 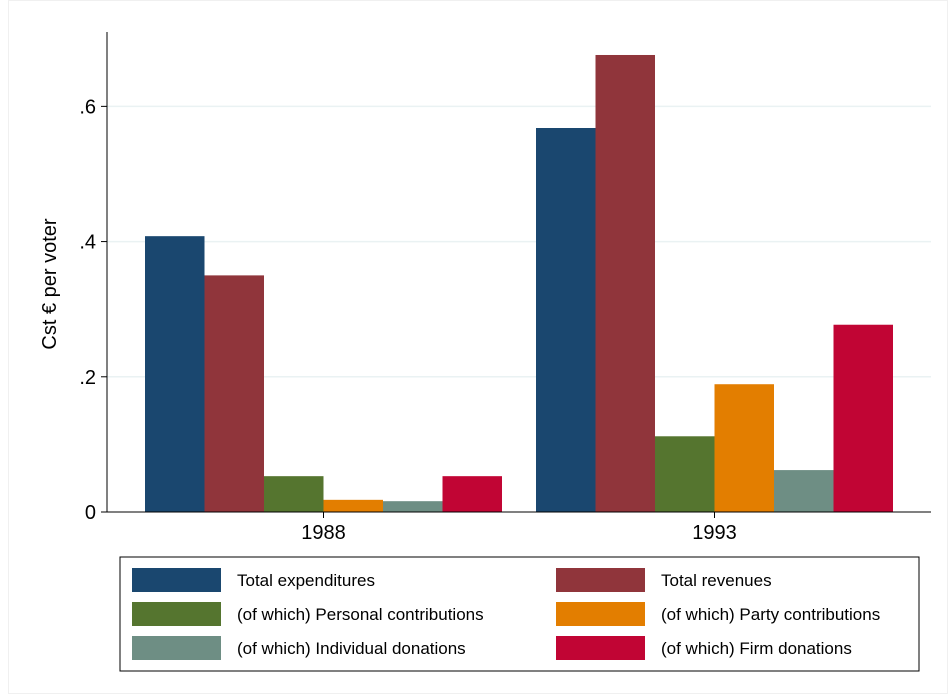 What do you see at coordinates (714, 533) in the screenshot?
I see `x-tick-label: 1993` at bounding box center [714, 533].